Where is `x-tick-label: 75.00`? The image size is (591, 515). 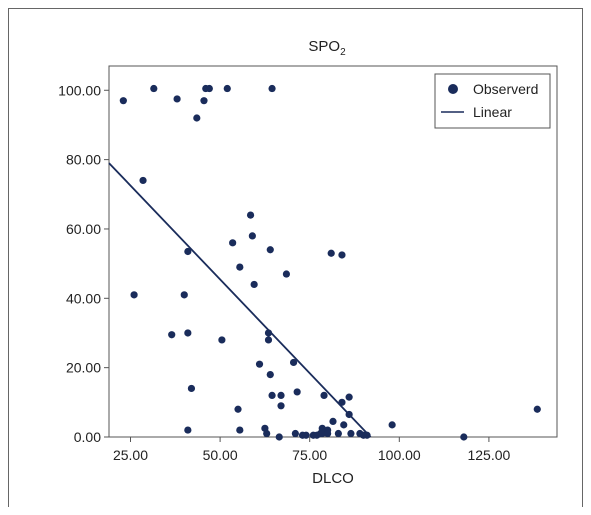 x-tick-label: 75.00 is located at coordinates (309, 455).